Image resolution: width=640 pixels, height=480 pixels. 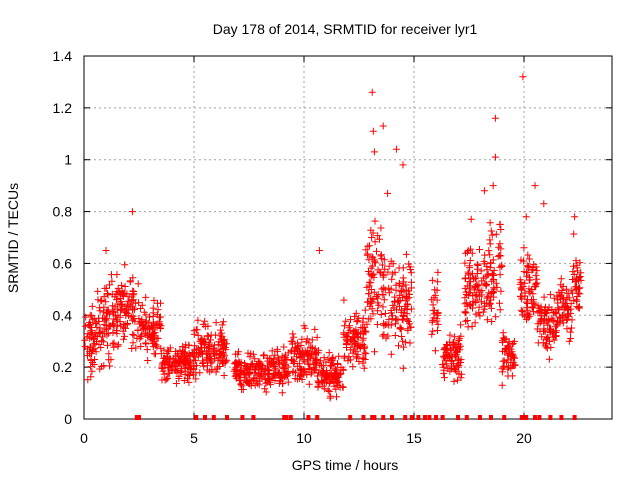 I want to click on y-tick-label: 0.8, so click(x=63, y=212).